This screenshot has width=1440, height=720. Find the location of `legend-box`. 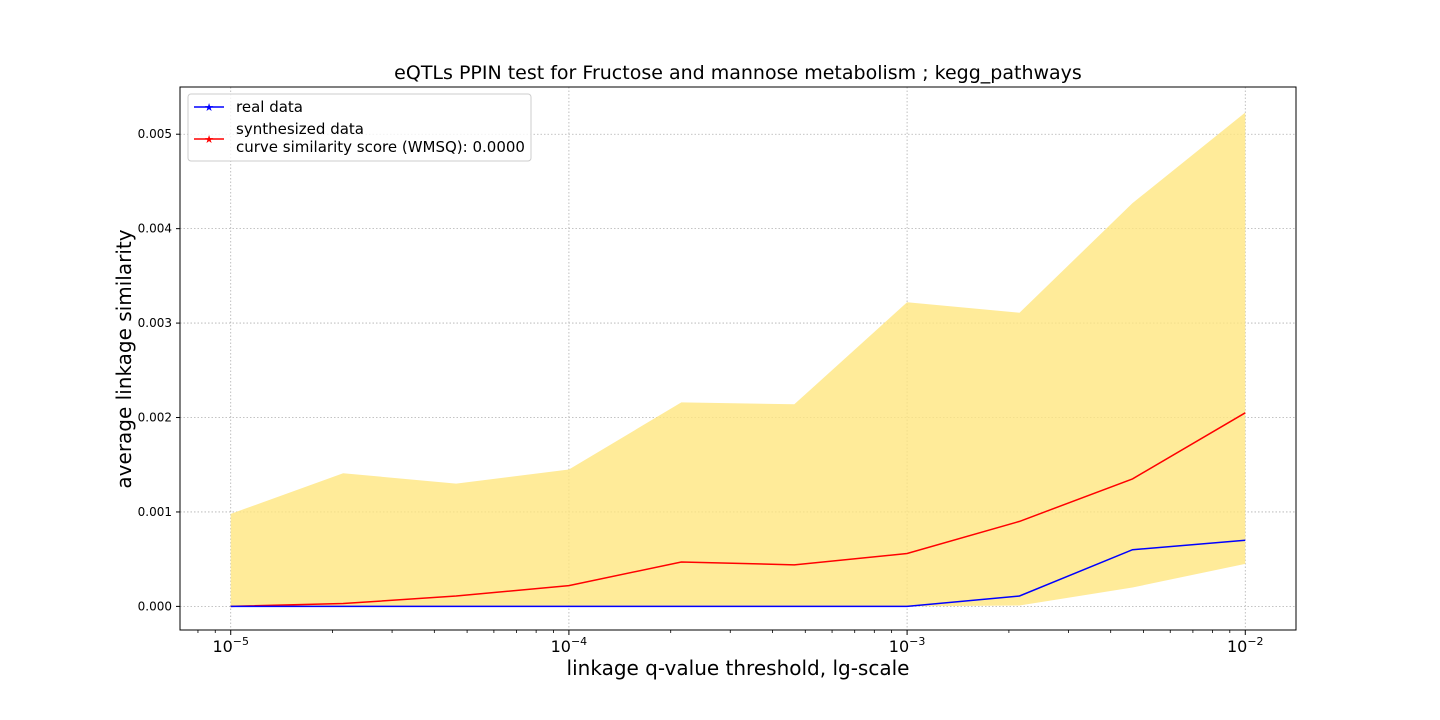

legend-box is located at coordinates (359, 127).